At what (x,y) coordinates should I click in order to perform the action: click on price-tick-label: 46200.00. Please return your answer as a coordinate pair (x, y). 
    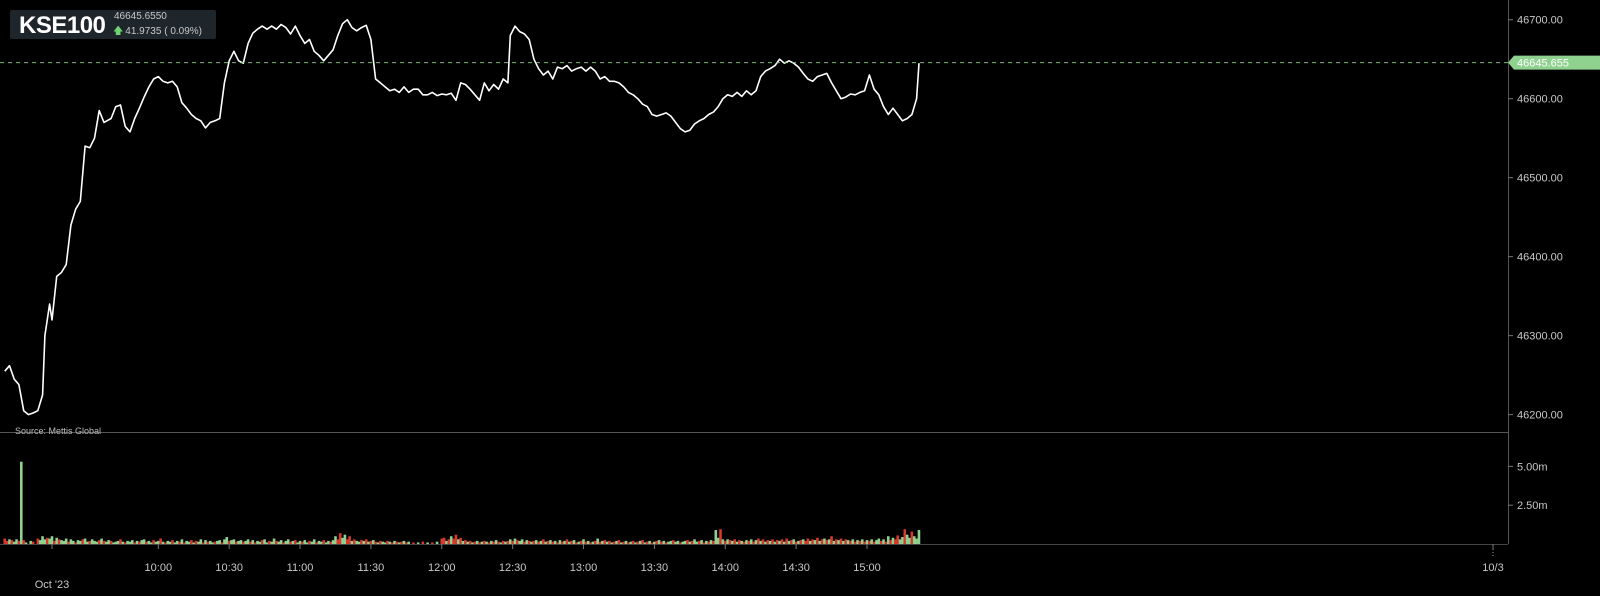
    Looking at the image, I should click on (1540, 416).